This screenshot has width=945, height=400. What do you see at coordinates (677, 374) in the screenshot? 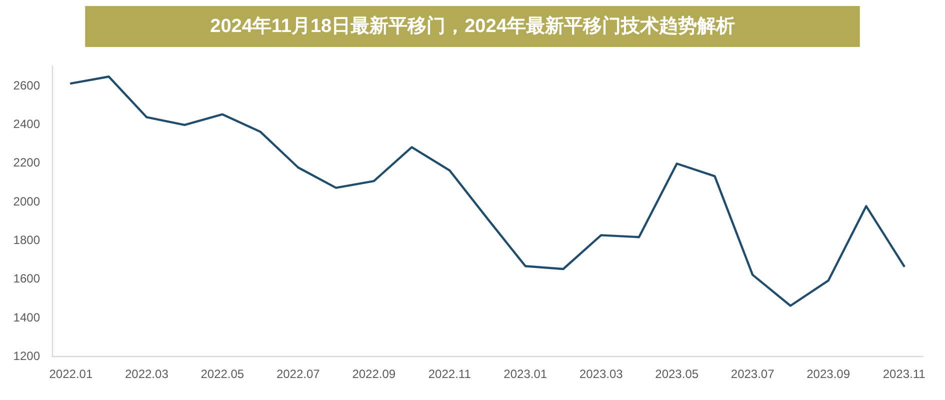
I see `x-tick-label: 2023.05` at bounding box center [677, 374].